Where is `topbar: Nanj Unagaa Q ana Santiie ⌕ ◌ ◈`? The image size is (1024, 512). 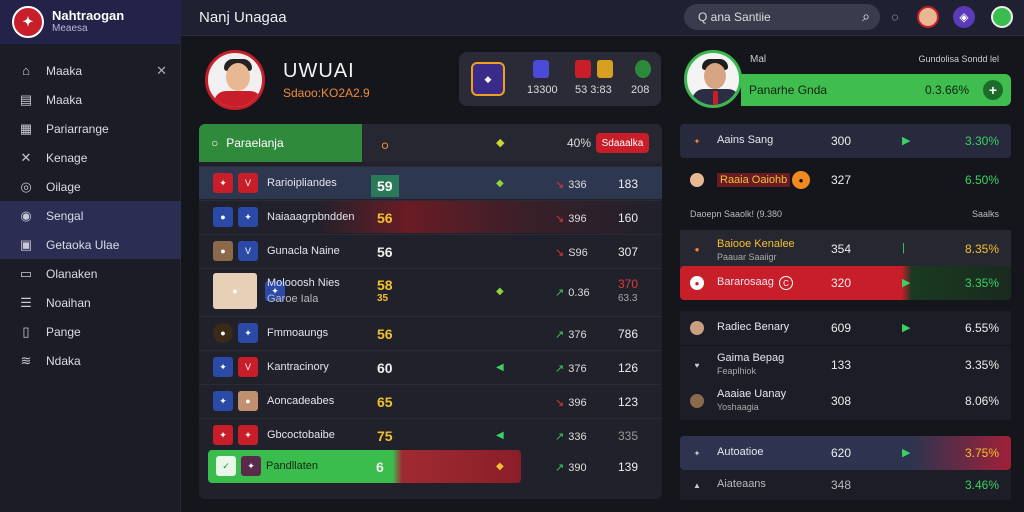 topbar: Nanj Unagaa Q ana Santiie ⌕ ◌ ◈ is located at coordinates (602, 18).